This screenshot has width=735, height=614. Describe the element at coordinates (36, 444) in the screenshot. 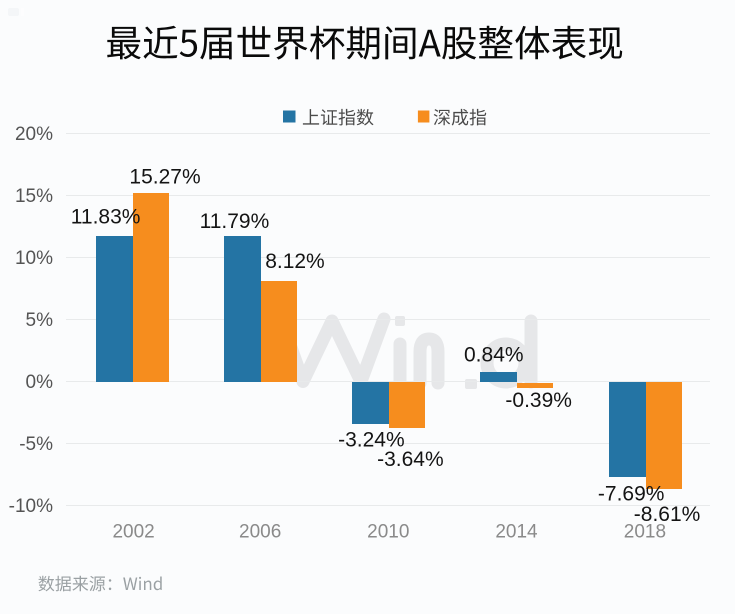

I see `svg-text: -5%` at that location.